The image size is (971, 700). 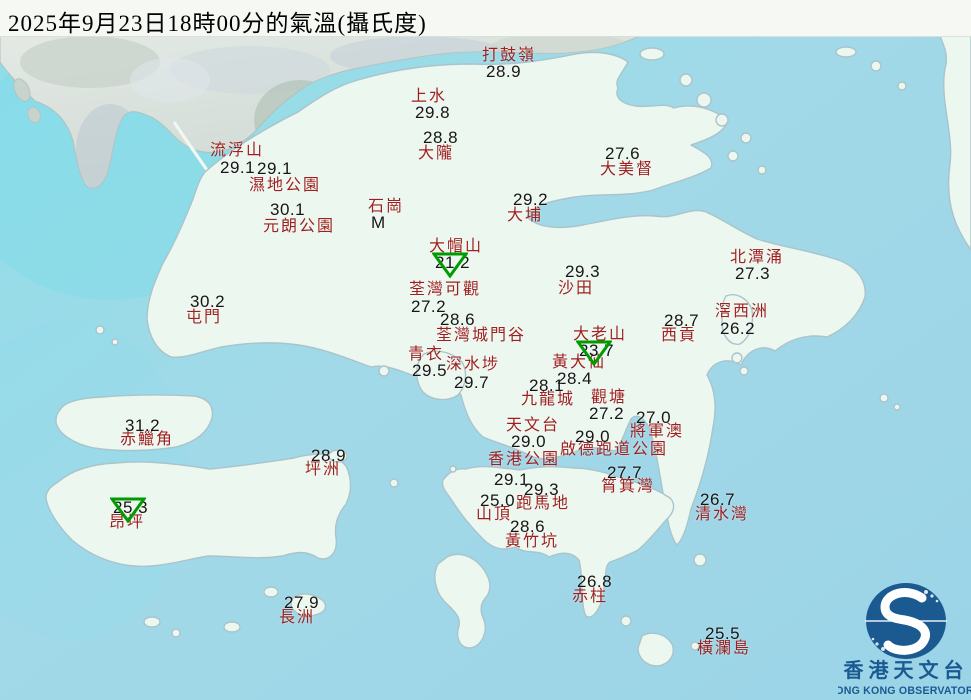 What do you see at coordinates (445, 289) in the screenshot?
I see `station-name: 荃灣可觀` at bounding box center [445, 289].